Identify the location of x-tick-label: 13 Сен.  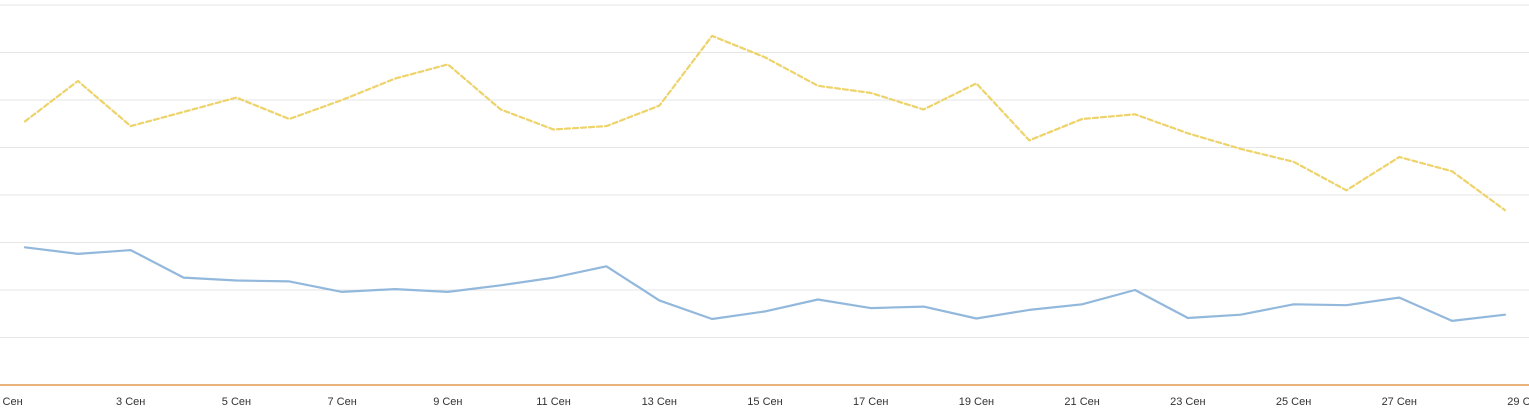
(659, 402).